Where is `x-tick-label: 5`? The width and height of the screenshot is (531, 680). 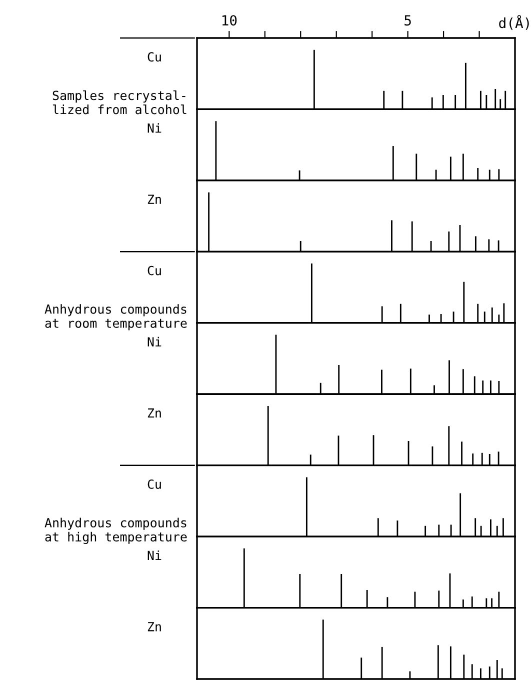 x-tick-label: 5 is located at coordinates (407, 20).